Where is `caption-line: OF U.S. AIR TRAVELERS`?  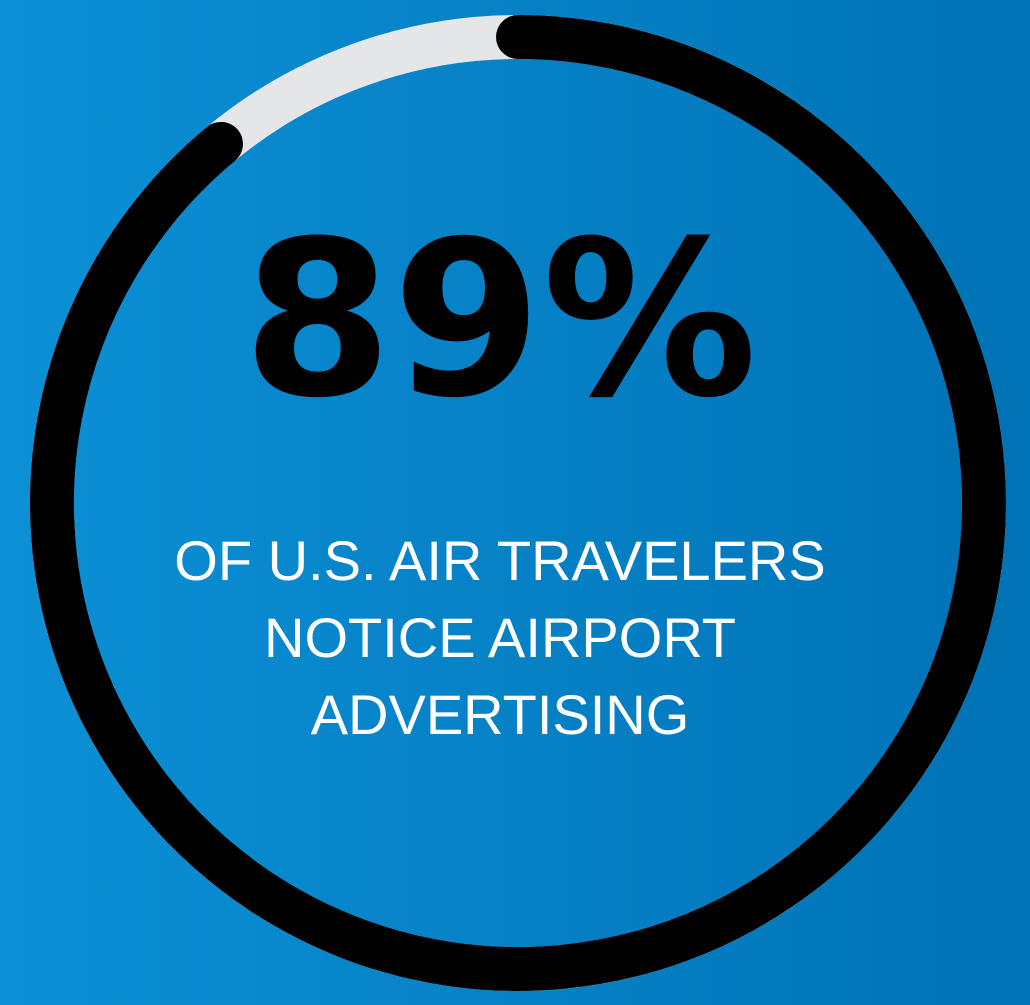
caption-line: OF U.S. AIR TRAVELERS is located at coordinates (499, 560).